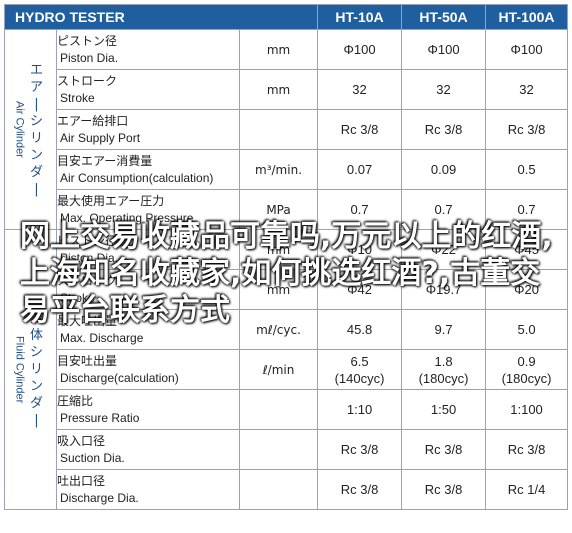 The image size is (572, 533). What do you see at coordinates (527, 289) in the screenshot?
I see `value-cell: Φ20` at bounding box center [527, 289].